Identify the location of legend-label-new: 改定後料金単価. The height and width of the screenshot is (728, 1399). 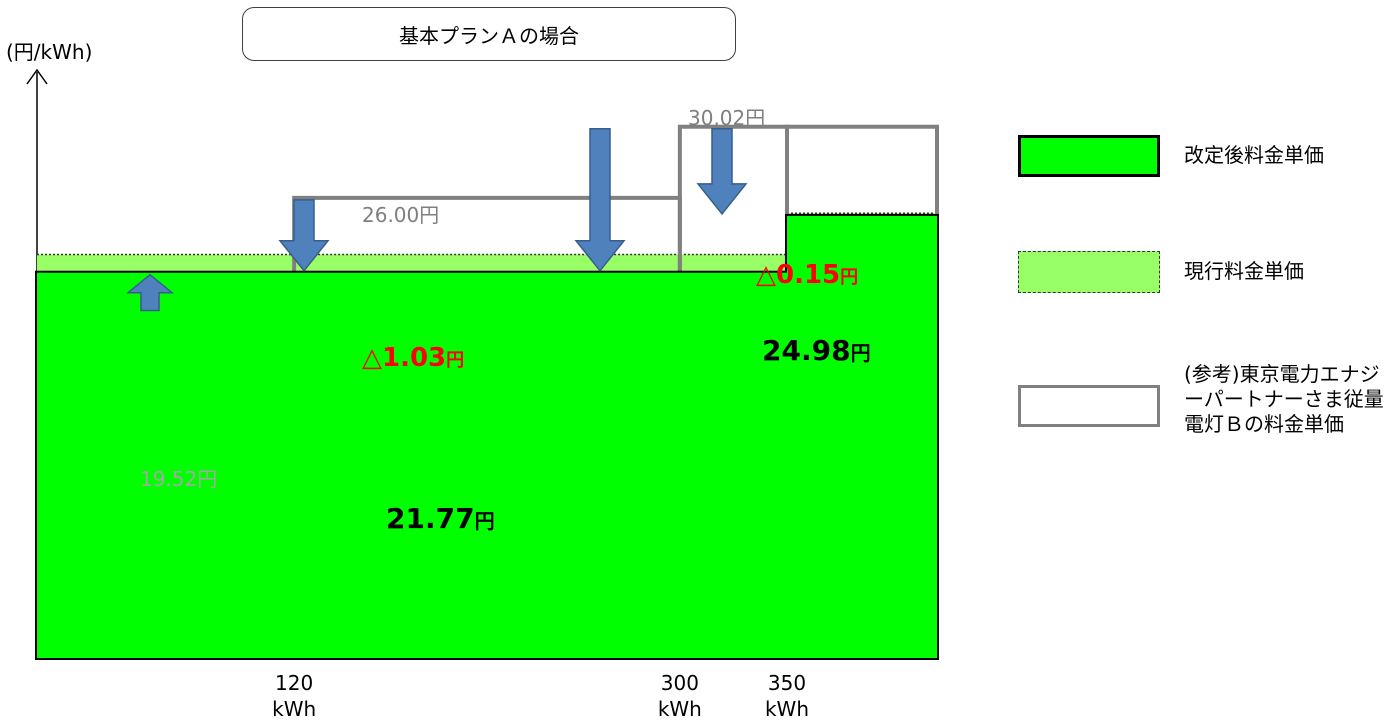
(1254, 155).